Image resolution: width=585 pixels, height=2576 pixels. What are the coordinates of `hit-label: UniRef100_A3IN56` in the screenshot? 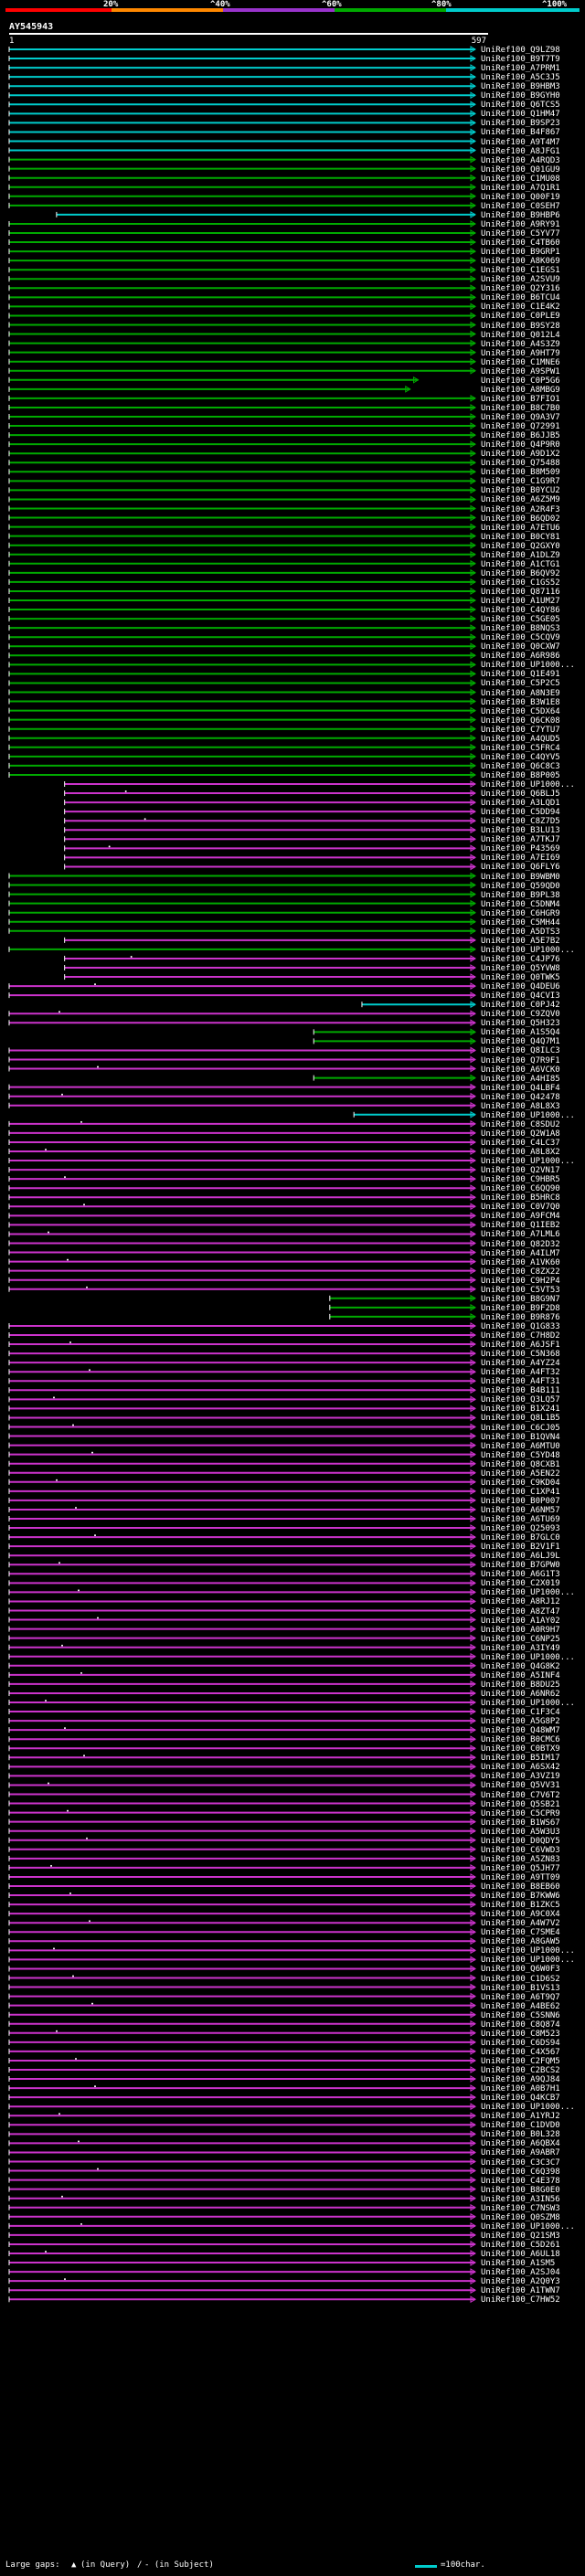 It's located at (520, 2199).